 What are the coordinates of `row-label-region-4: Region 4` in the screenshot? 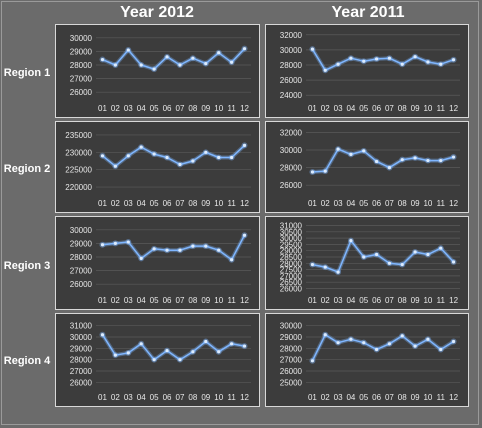 It's located at (27, 361).